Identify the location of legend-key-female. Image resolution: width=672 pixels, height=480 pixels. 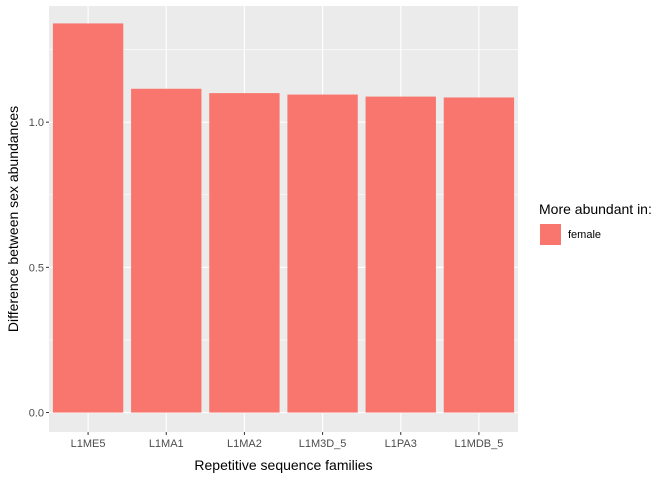
(550, 234).